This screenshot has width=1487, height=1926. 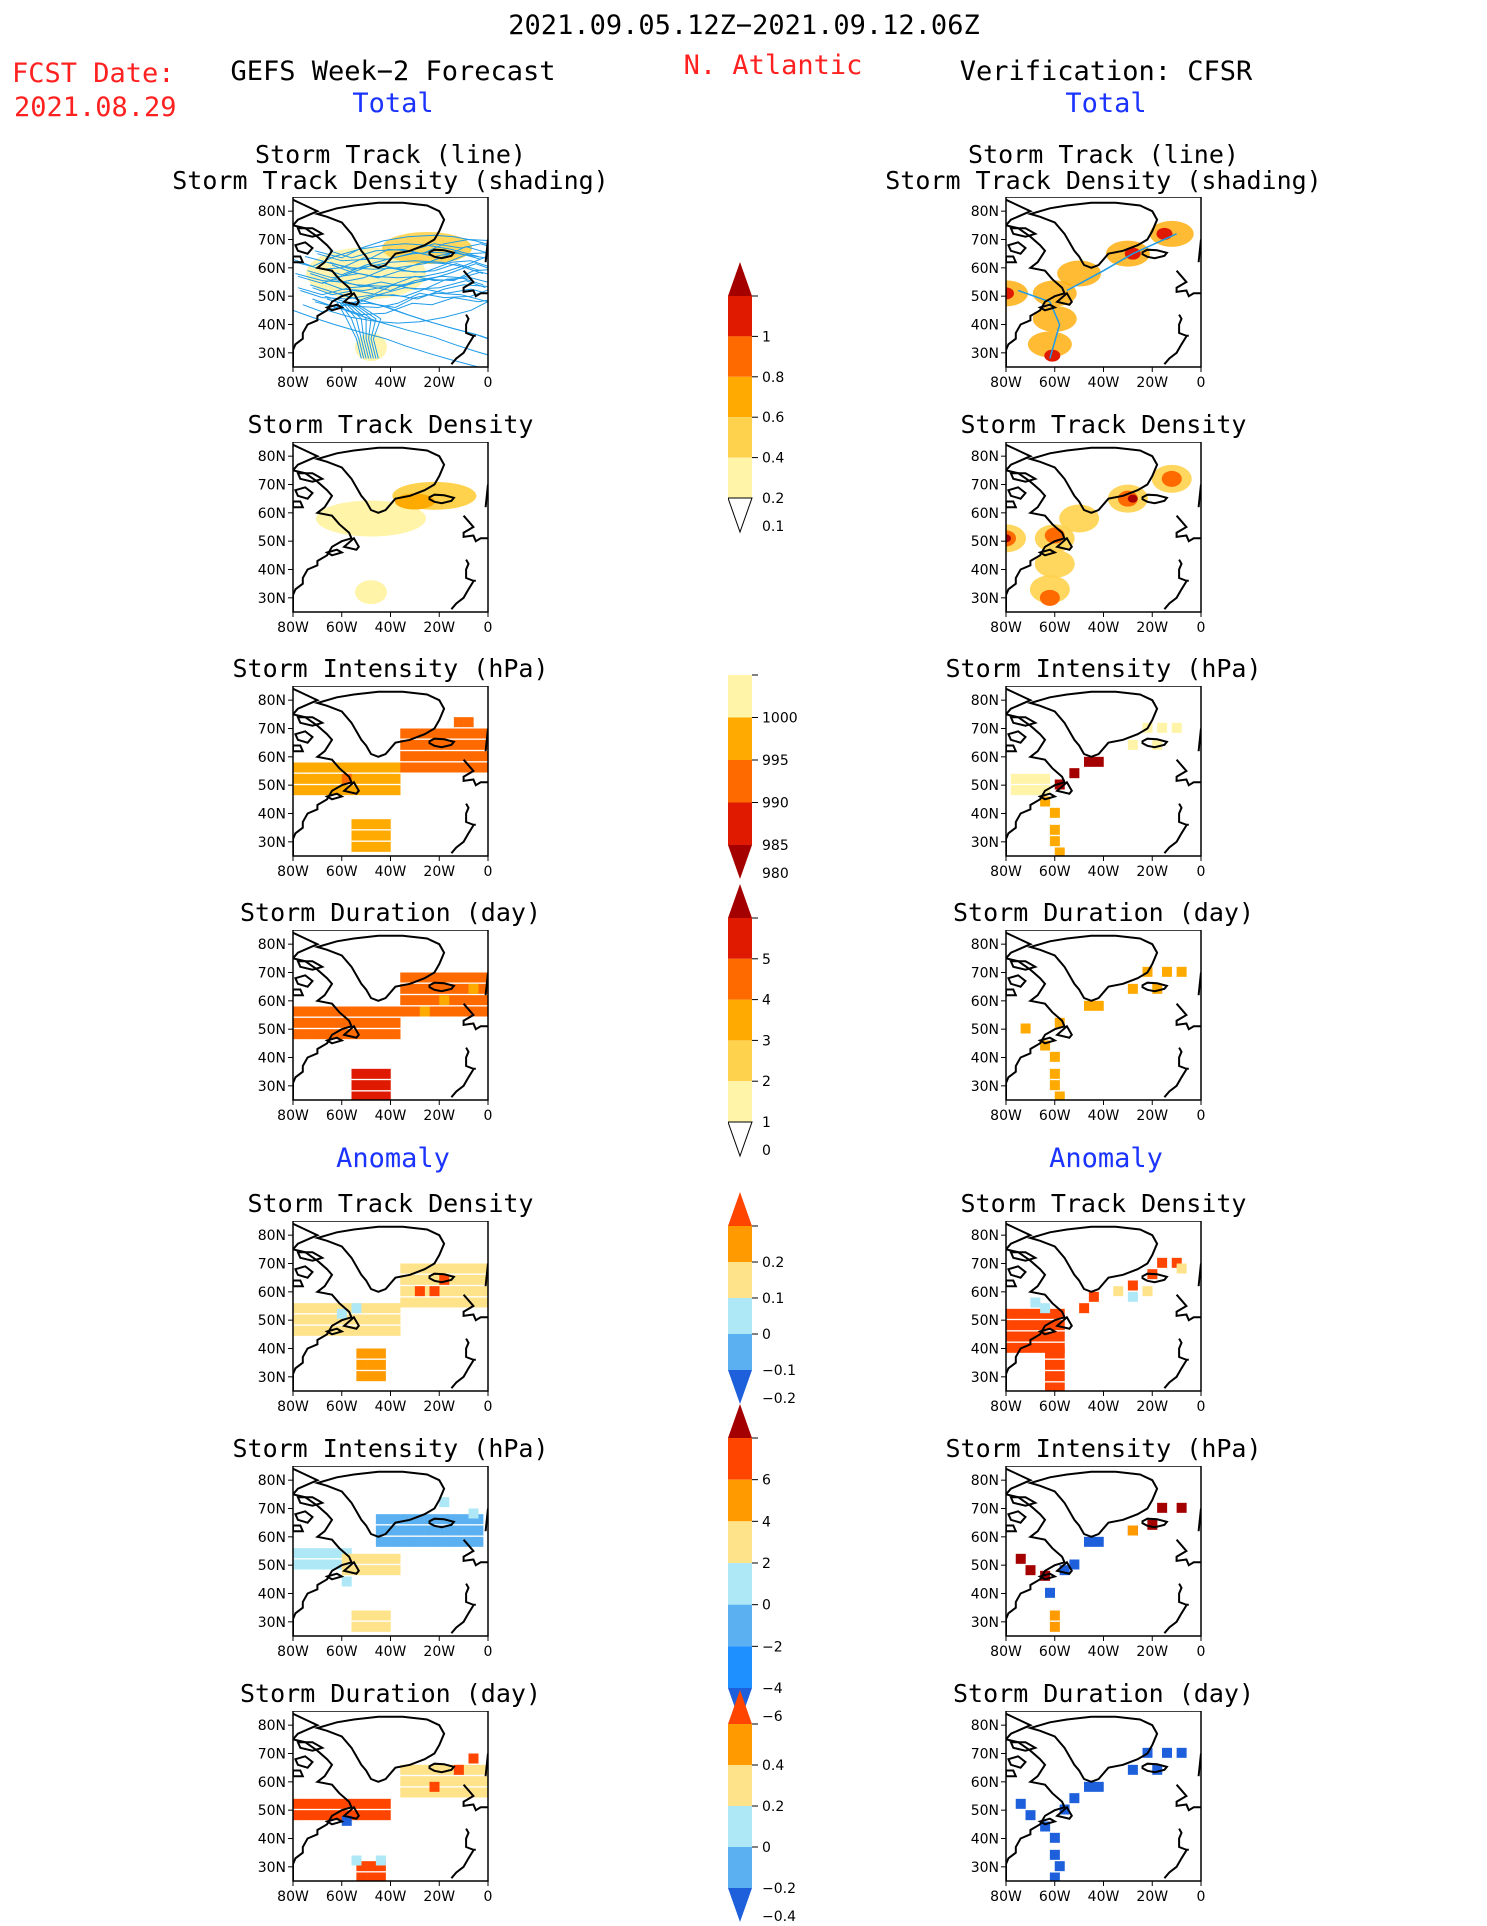 What do you see at coordinates (773, 418) in the screenshot?
I see `colorbar-label: 0.6` at bounding box center [773, 418].